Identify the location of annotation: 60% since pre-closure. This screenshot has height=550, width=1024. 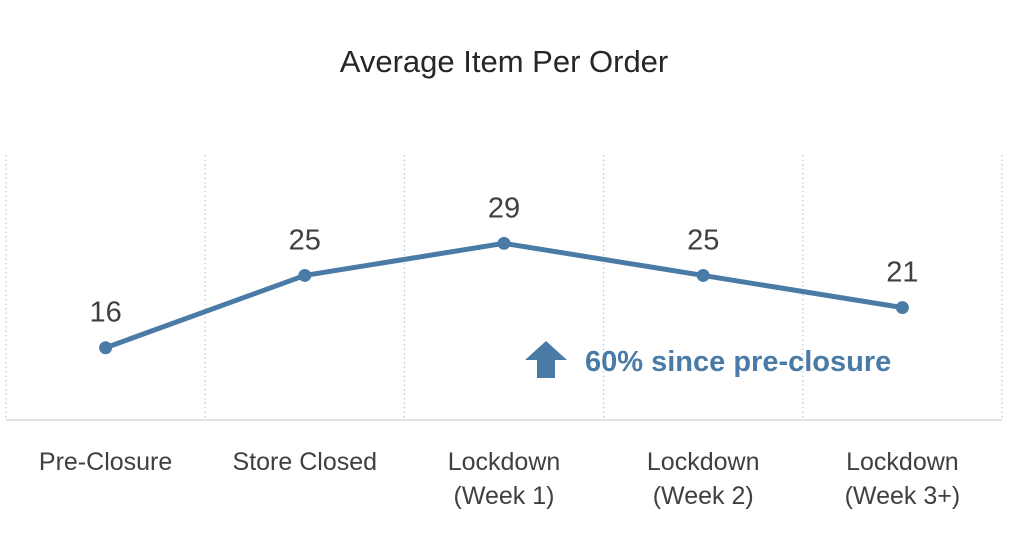
(708, 359).